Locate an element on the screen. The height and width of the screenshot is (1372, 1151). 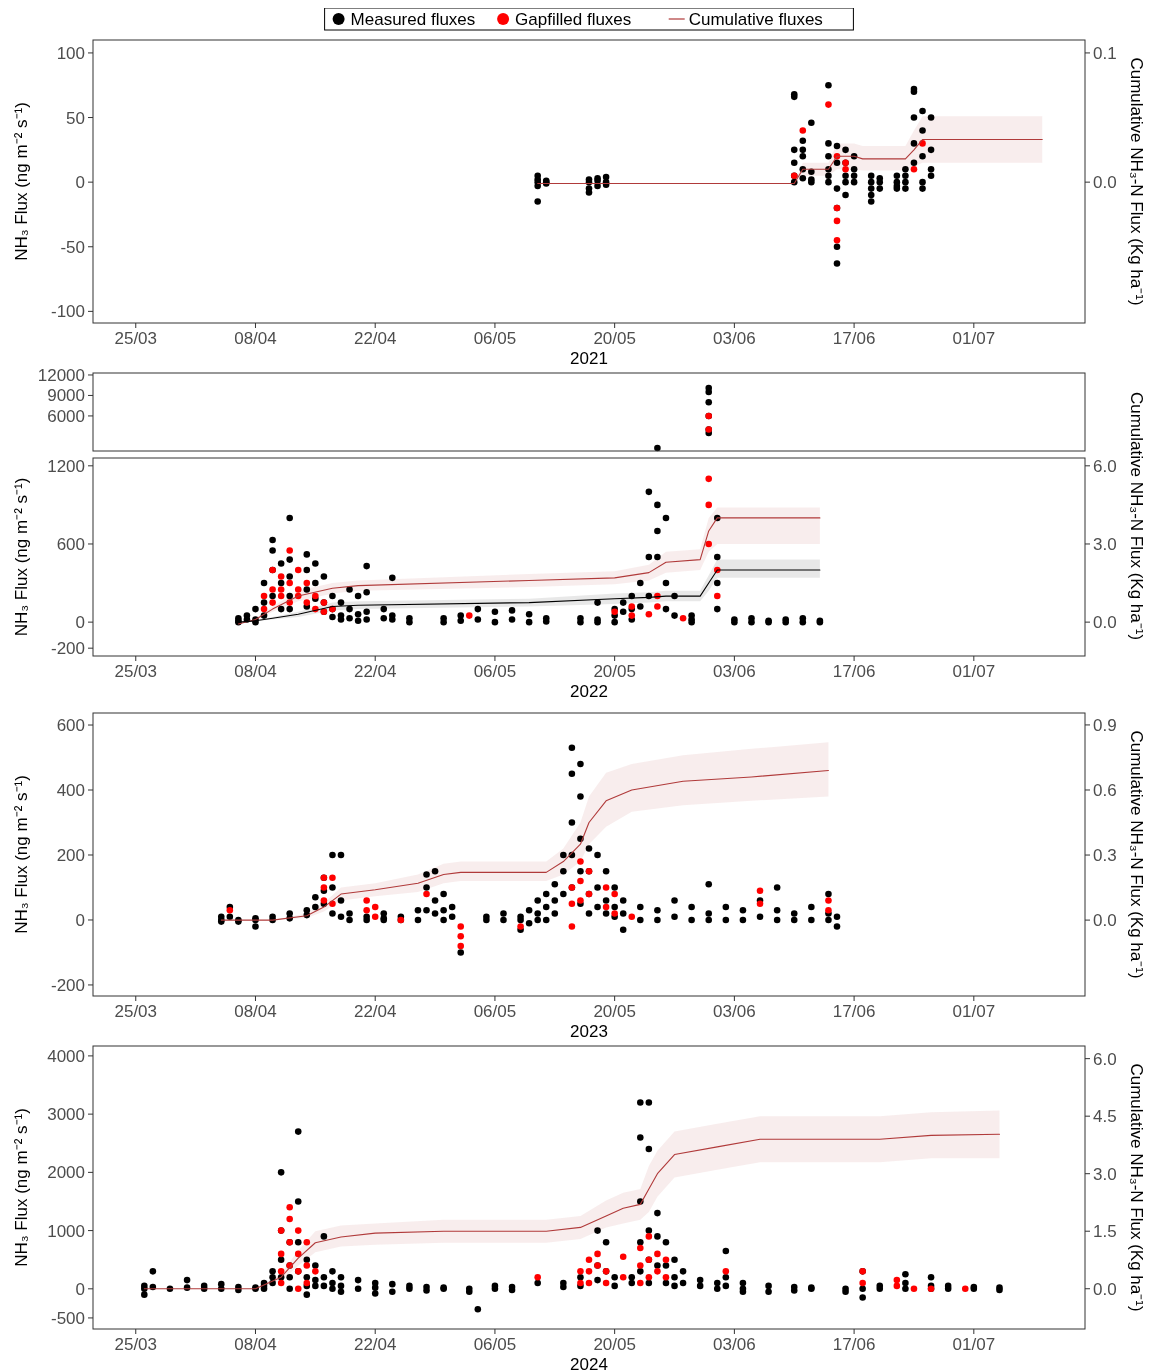
y-tick-label: -200 is located at coordinates (67, 985).